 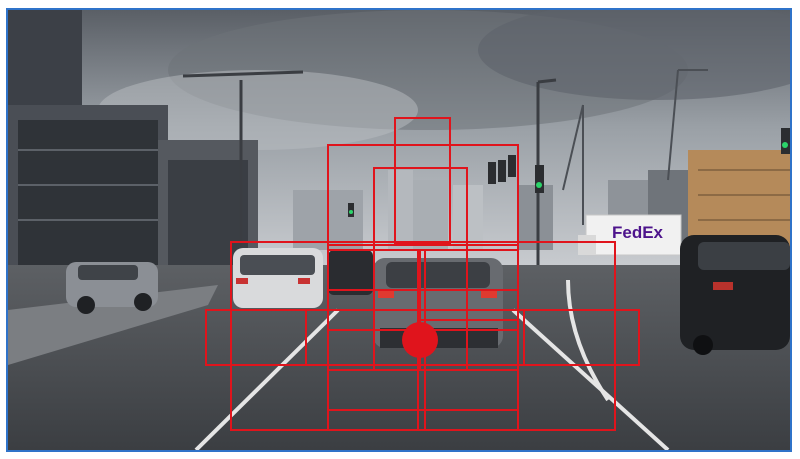 What do you see at coordinates (350, 272) in the screenshot?
I see `dark-suv-center` at bounding box center [350, 272].